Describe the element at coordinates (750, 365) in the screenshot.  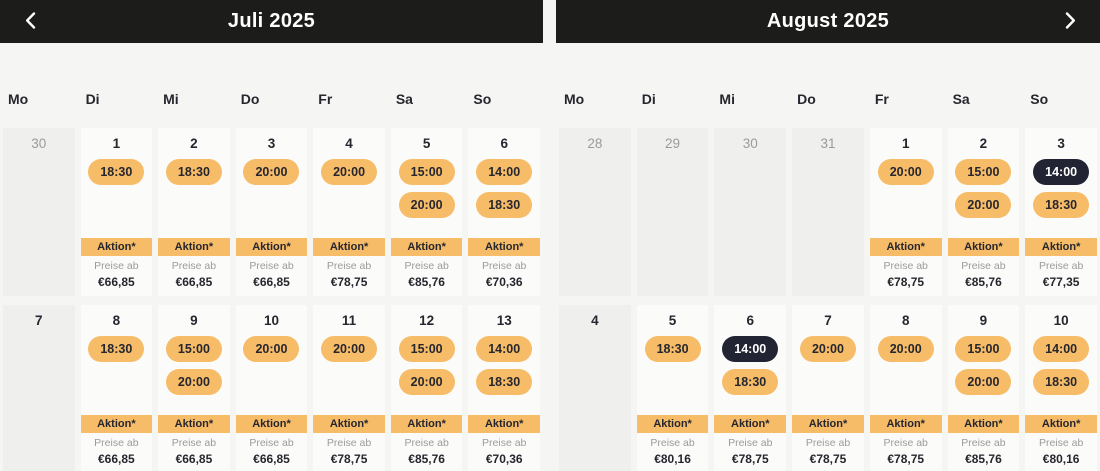
I see `showtime-slots: 14:00 18:30` at that location.